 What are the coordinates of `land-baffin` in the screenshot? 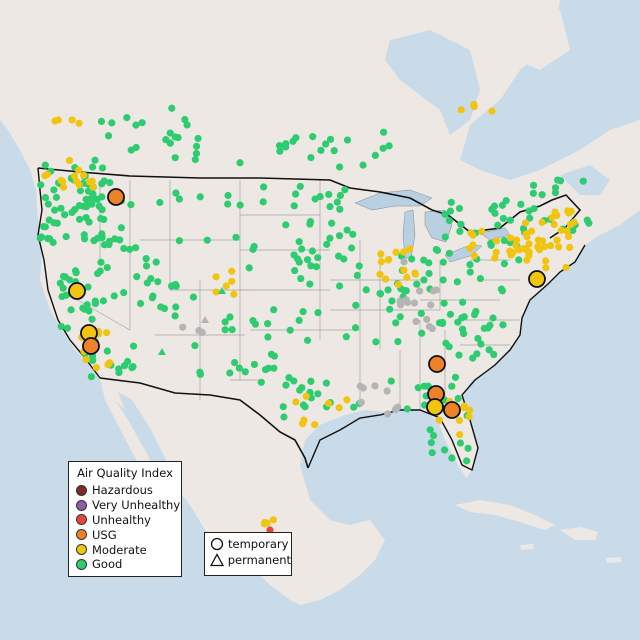 It's located at (535, 40).